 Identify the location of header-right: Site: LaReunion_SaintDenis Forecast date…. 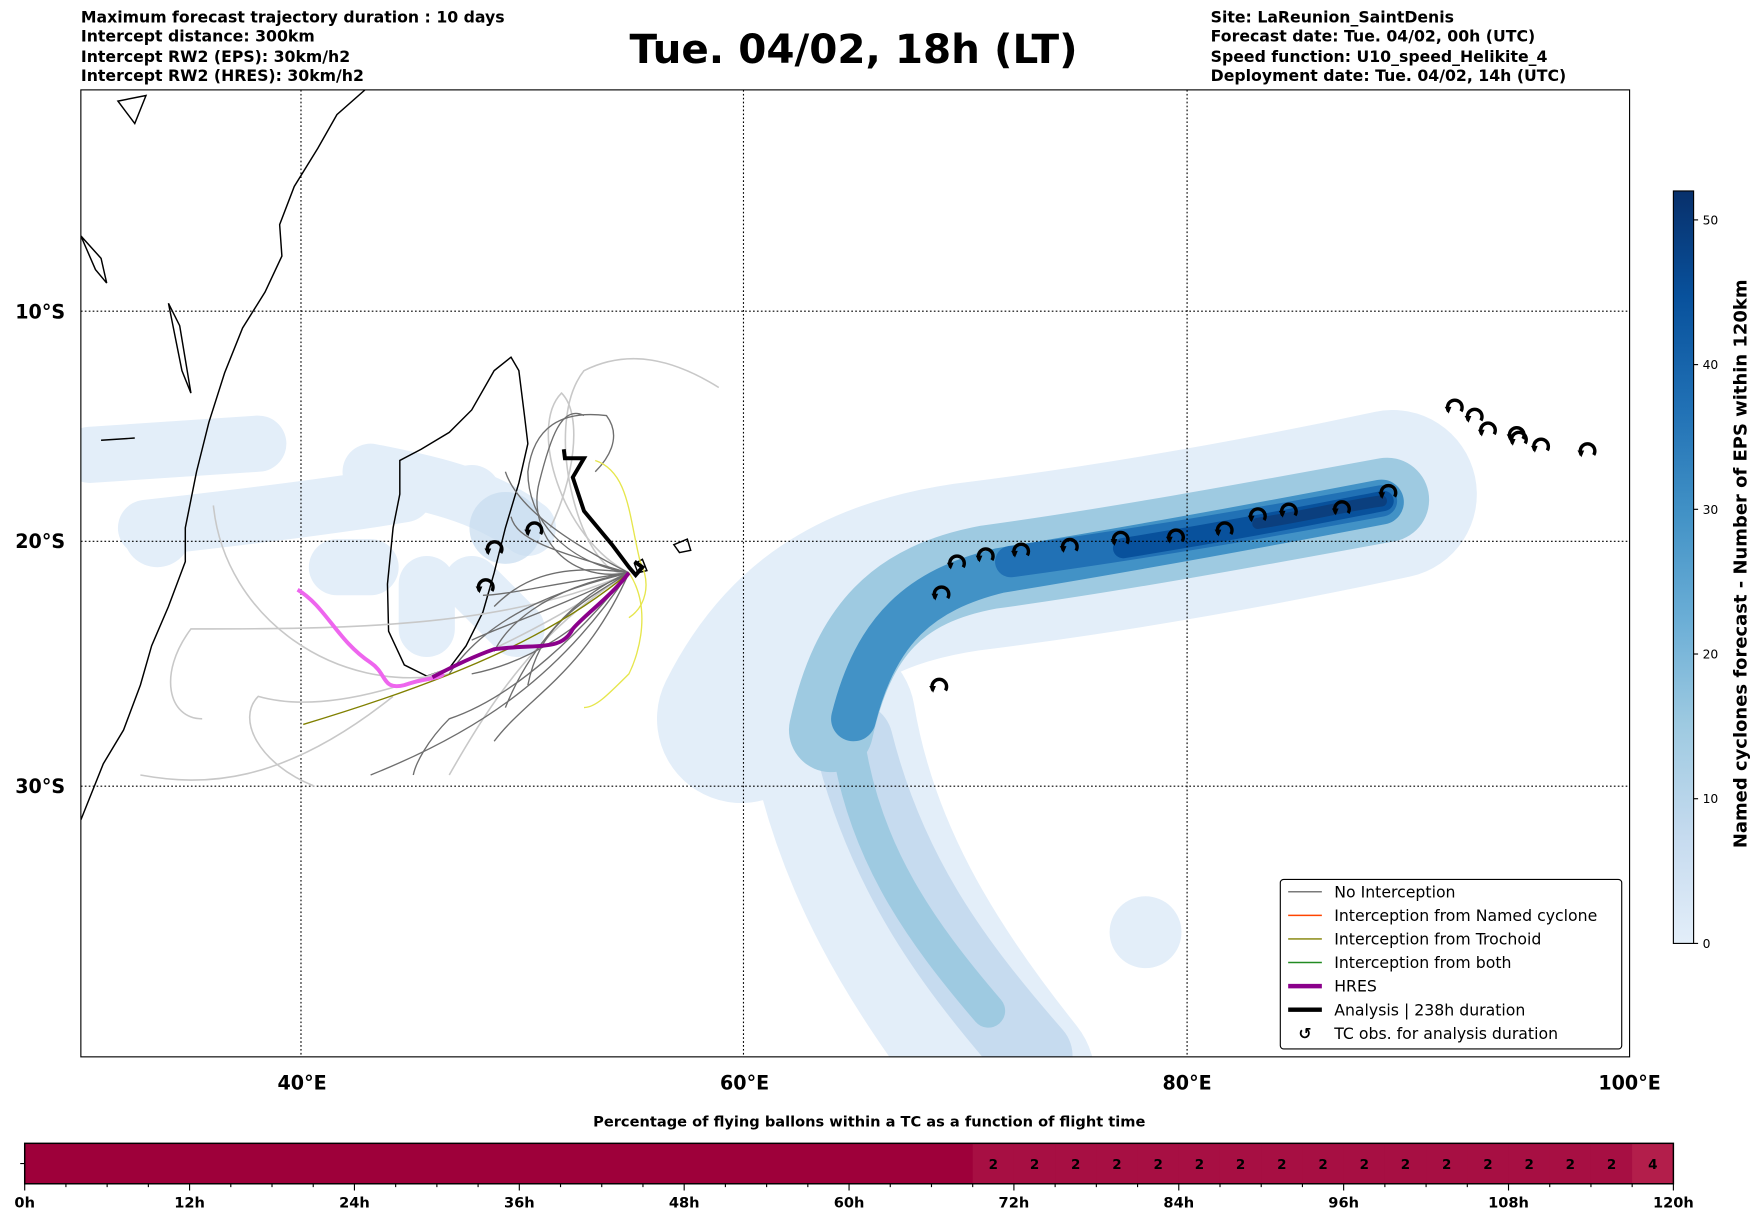
(1389, 46).